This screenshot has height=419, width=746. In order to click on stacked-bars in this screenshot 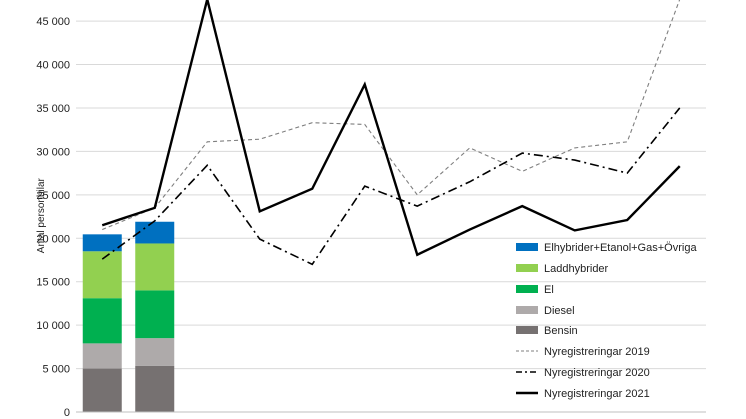, I will do `click(128, 316)`.